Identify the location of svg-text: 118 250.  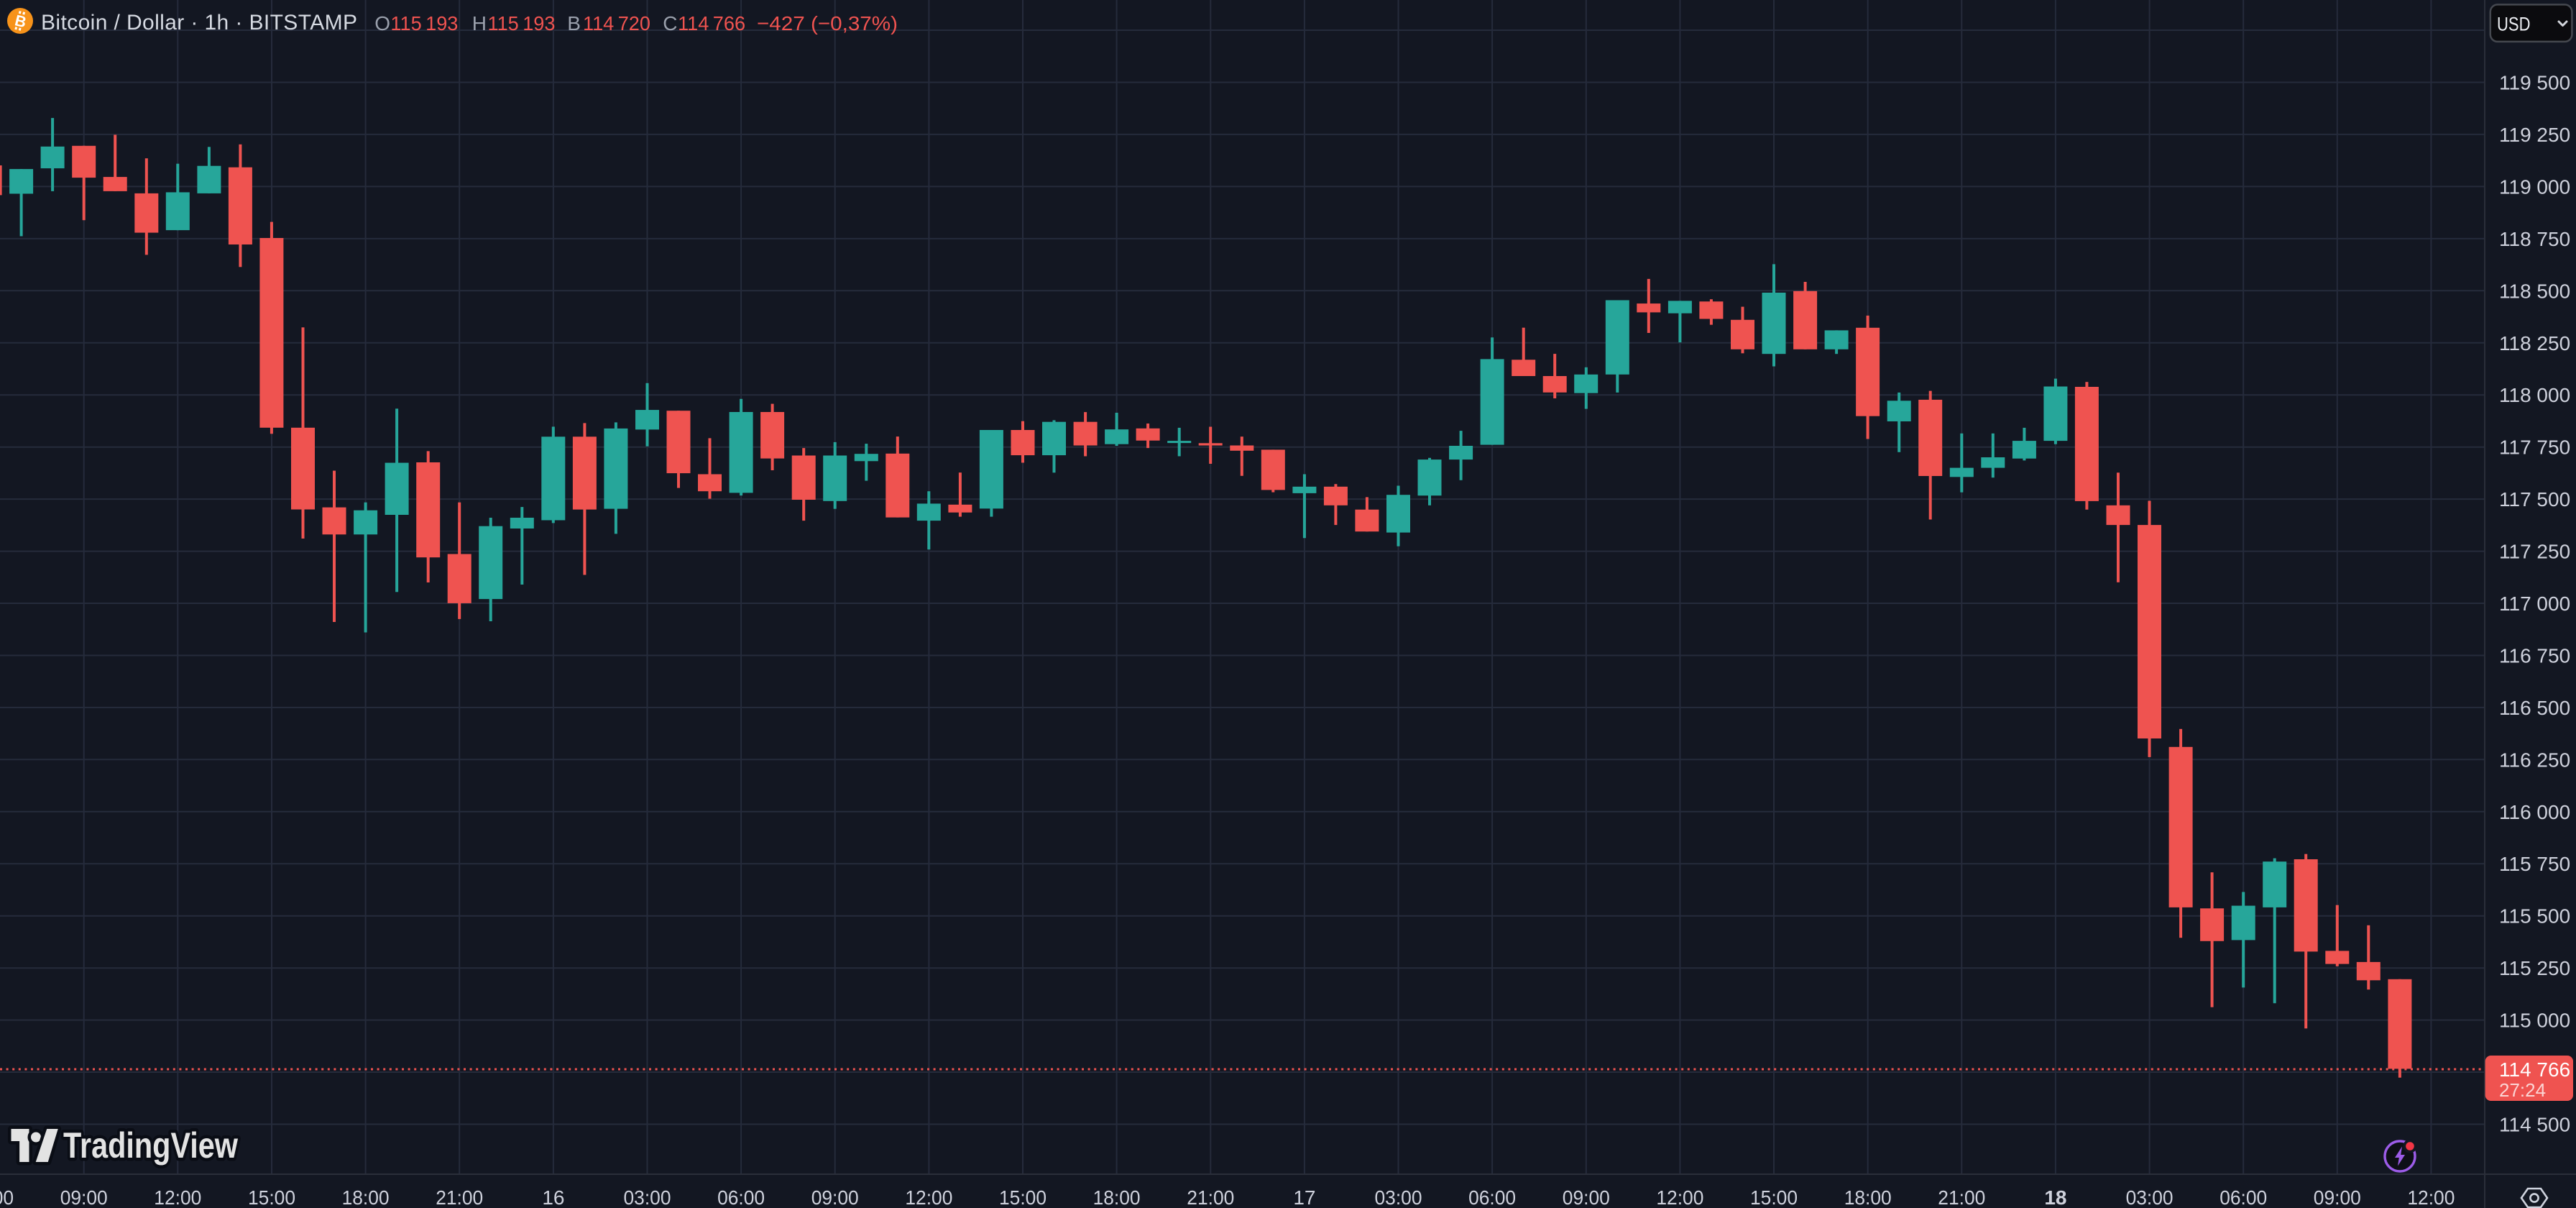
(2534, 343).